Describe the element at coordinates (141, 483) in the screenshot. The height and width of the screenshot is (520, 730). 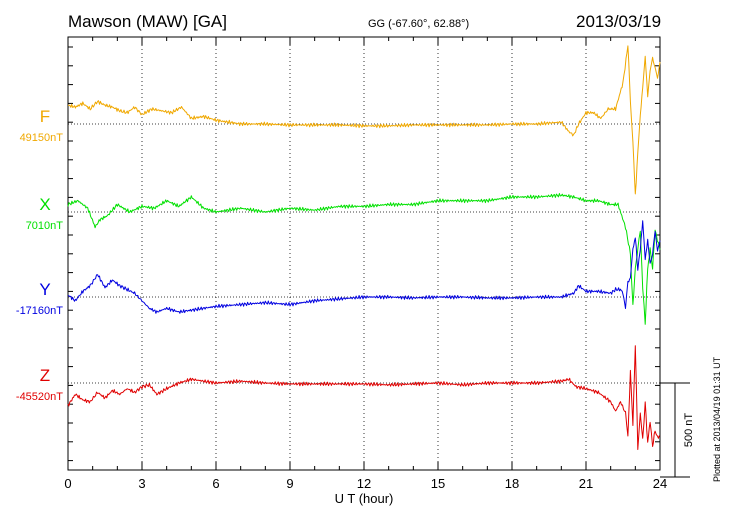
I see `x-tick-label-3: 3` at that location.